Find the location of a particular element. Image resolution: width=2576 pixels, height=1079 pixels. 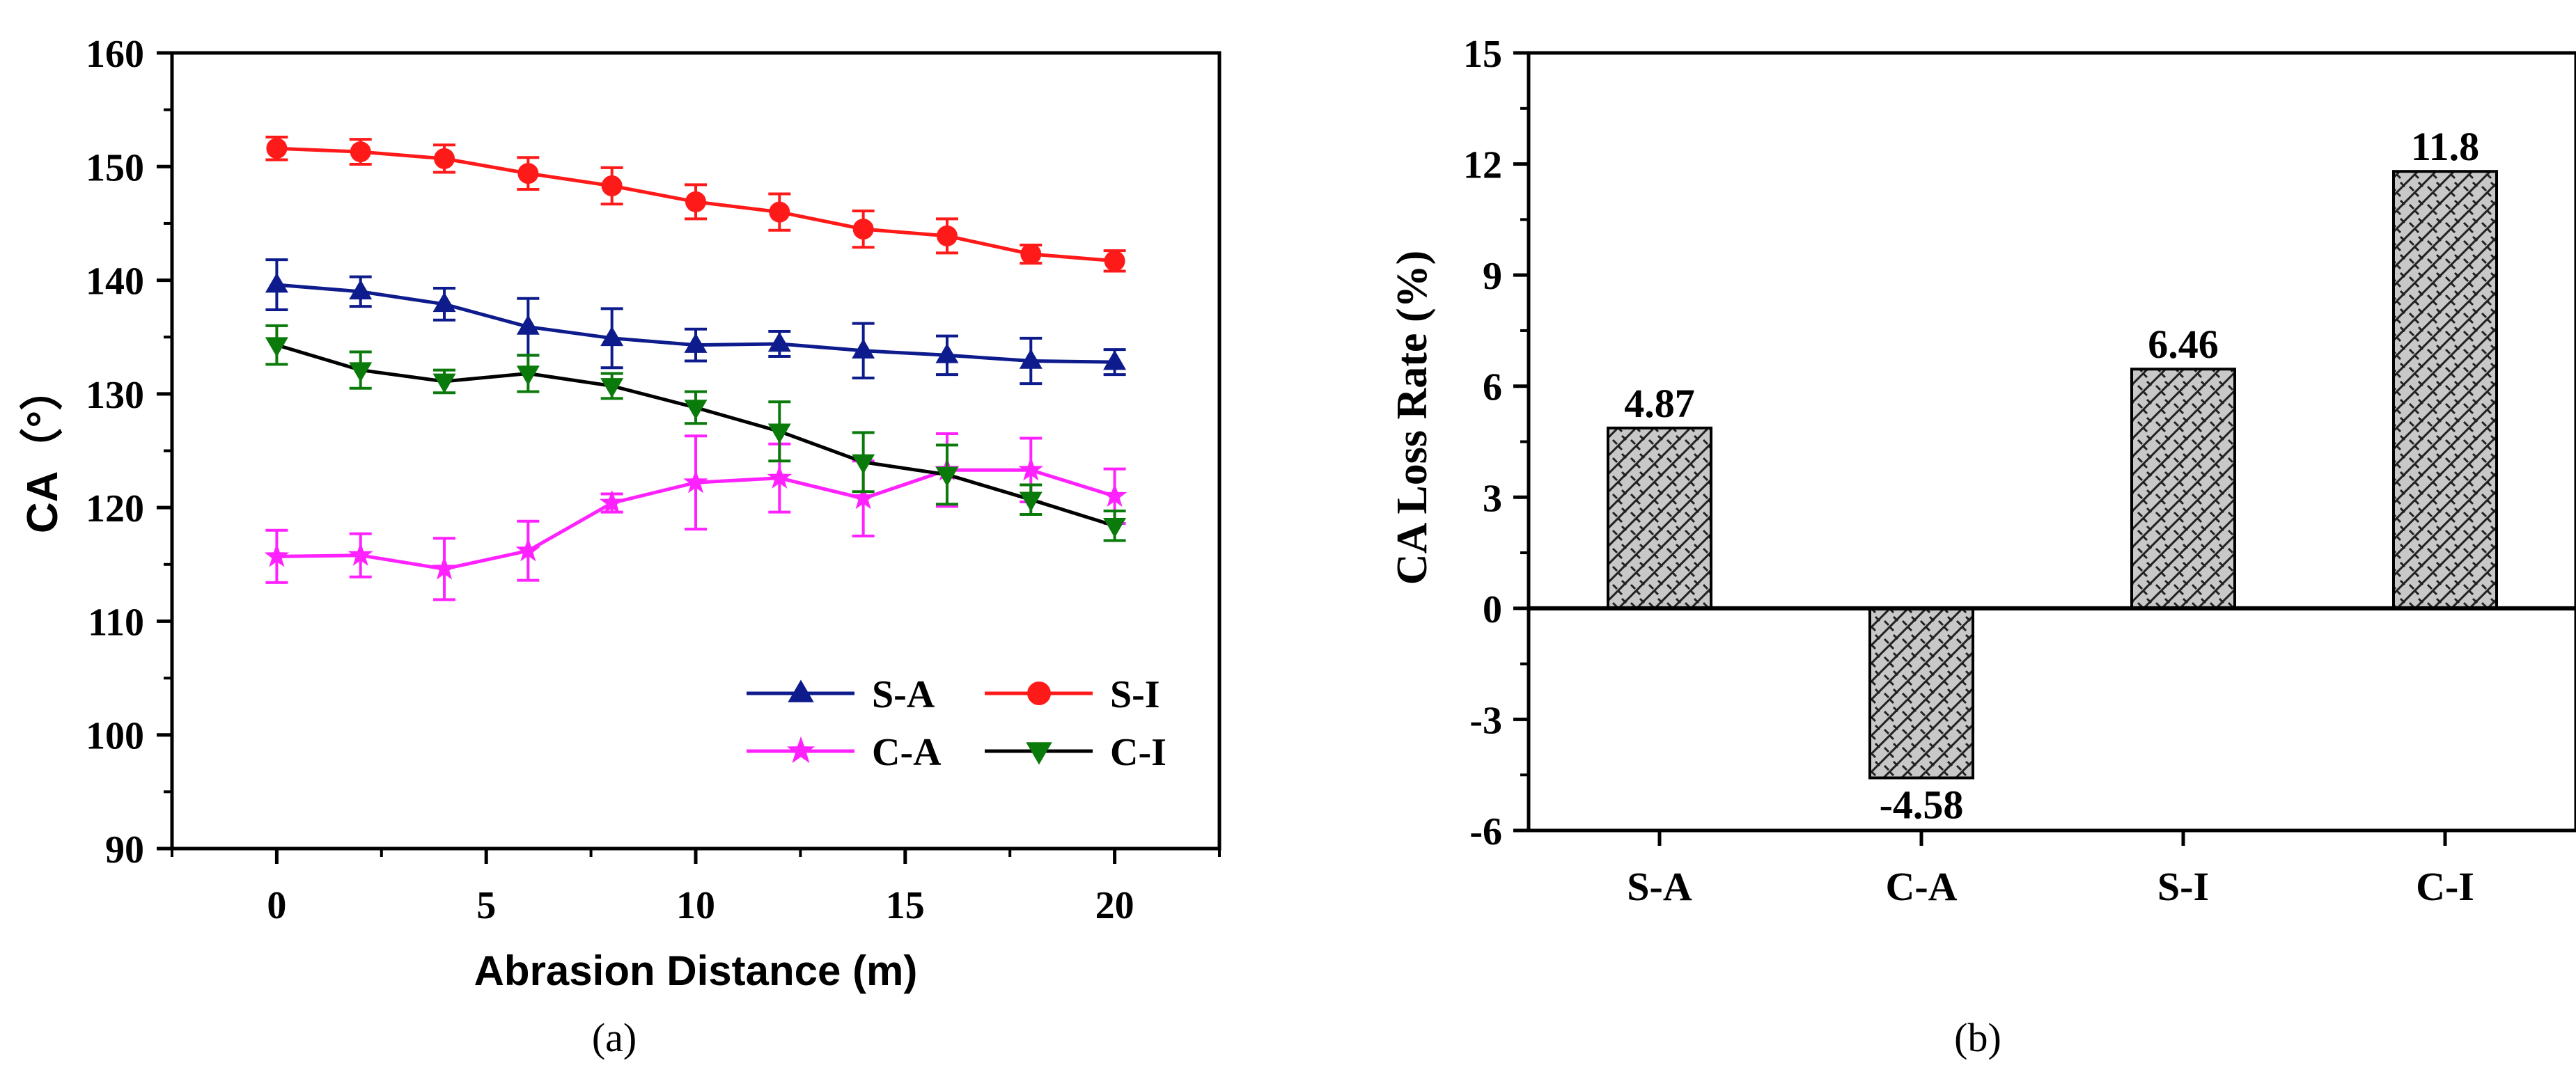

bar-S-A is located at coordinates (1659, 518).